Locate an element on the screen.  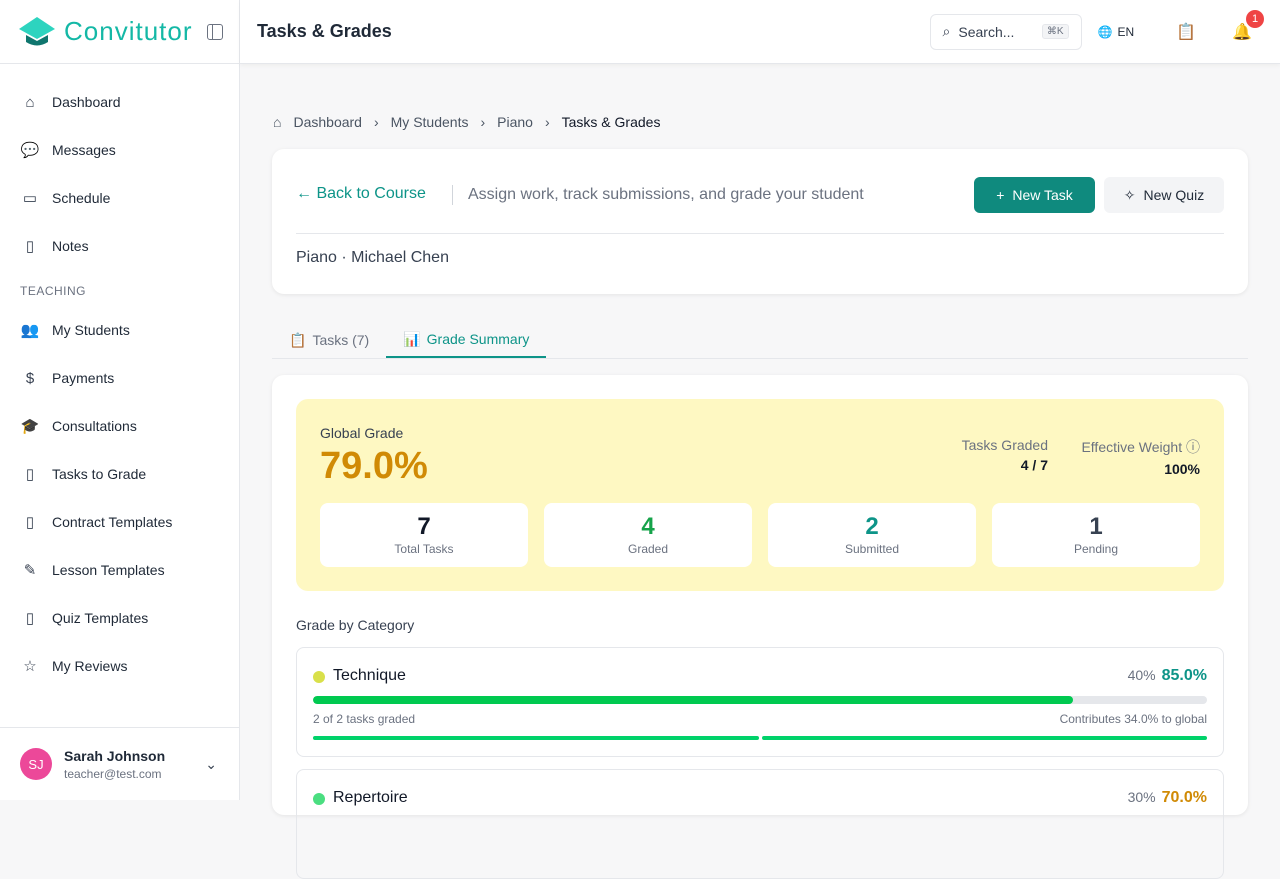
sidebar-item-label: My Reviews is located at coordinates (90, 666).